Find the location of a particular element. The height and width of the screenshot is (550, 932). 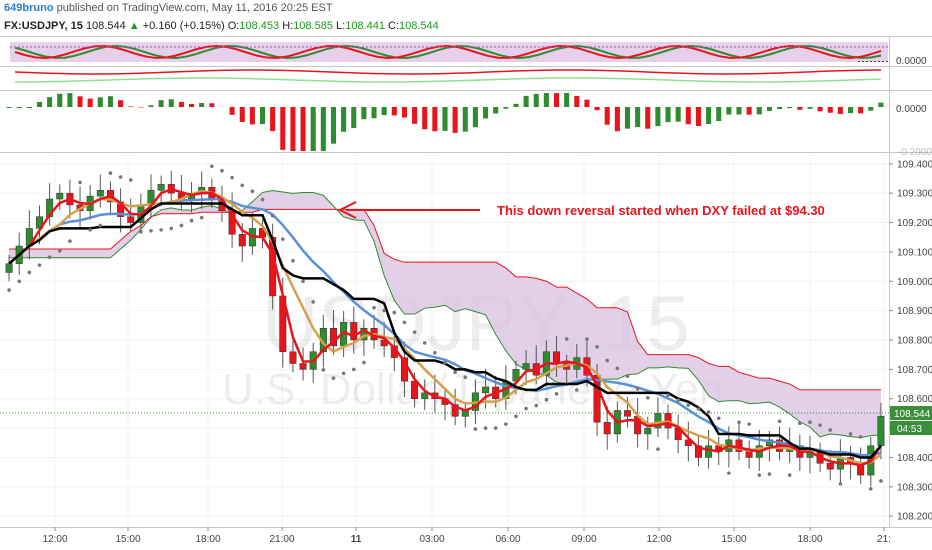

y-tick-label: 108.700 is located at coordinates (914, 370).